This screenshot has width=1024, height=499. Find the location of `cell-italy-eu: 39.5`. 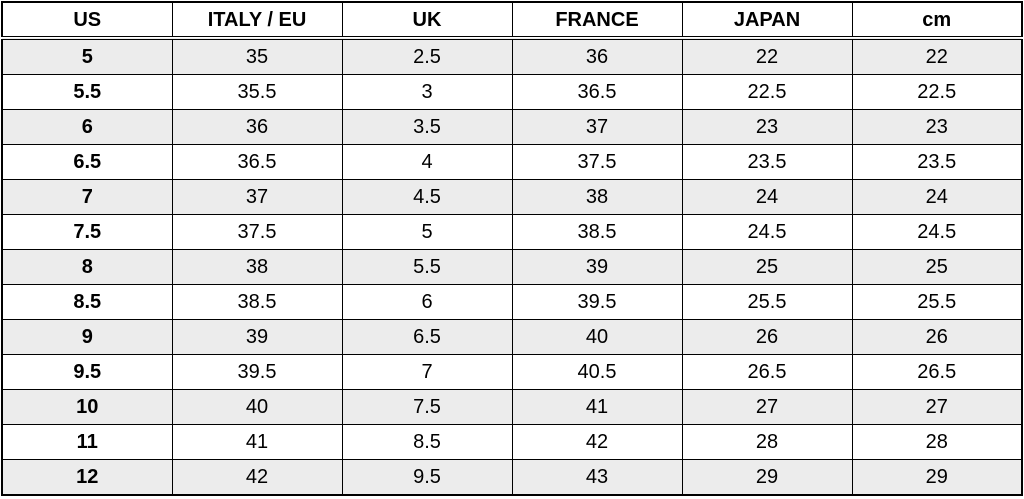

cell-italy-eu: 39.5 is located at coordinates (257, 371).